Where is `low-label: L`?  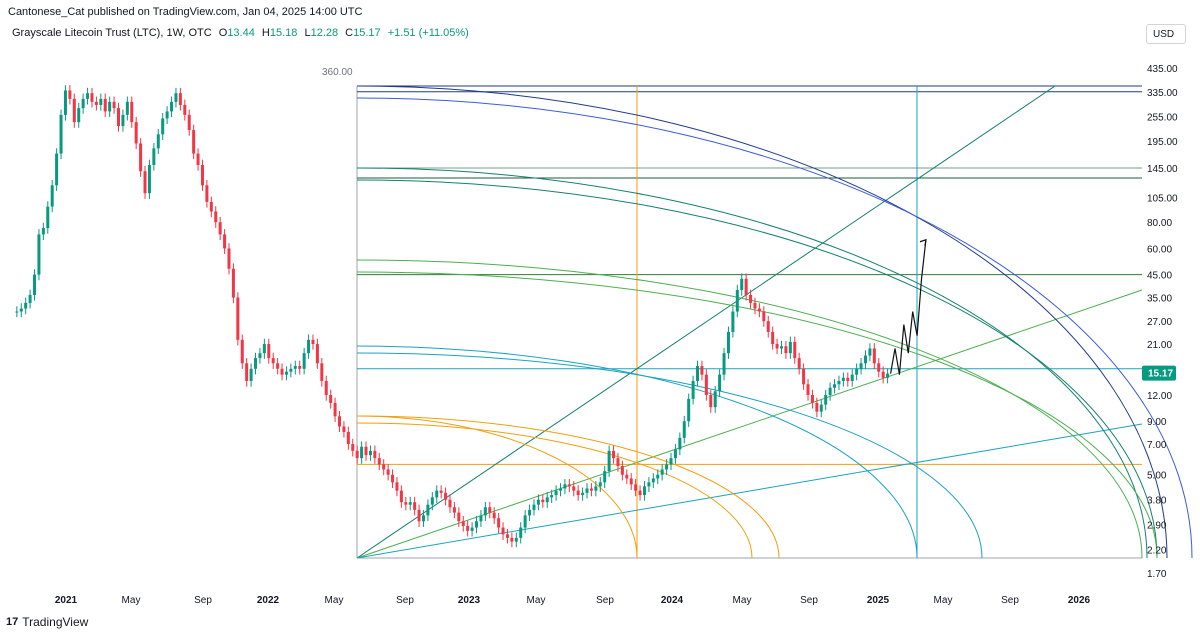 low-label: L is located at coordinates (307, 33).